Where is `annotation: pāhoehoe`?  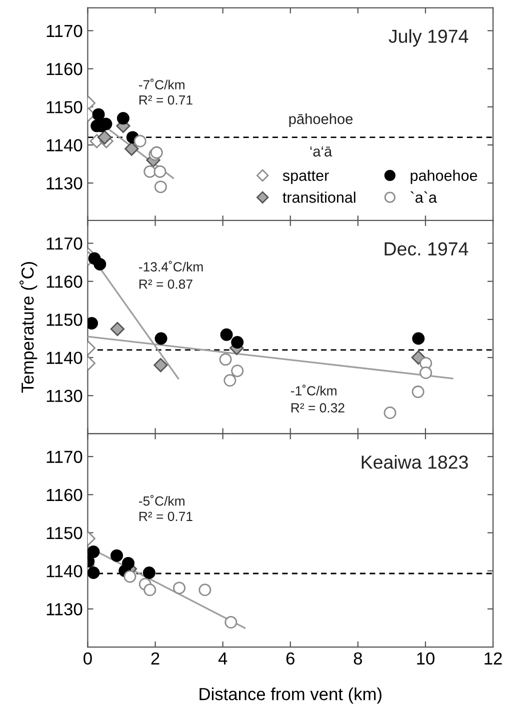 annotation: pāhoehoe is located at coordinates (321, 120).